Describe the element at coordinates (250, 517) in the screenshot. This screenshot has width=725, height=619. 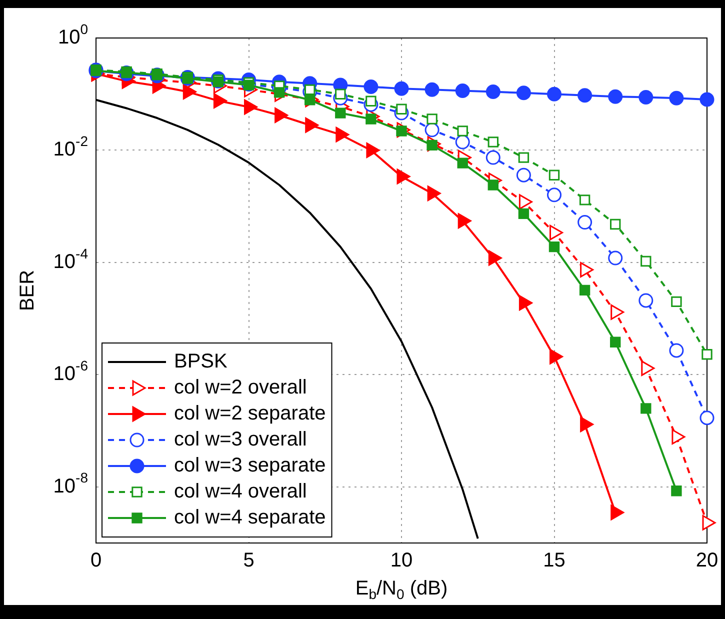
I see `legend-label: col w=4 separate` at that location.